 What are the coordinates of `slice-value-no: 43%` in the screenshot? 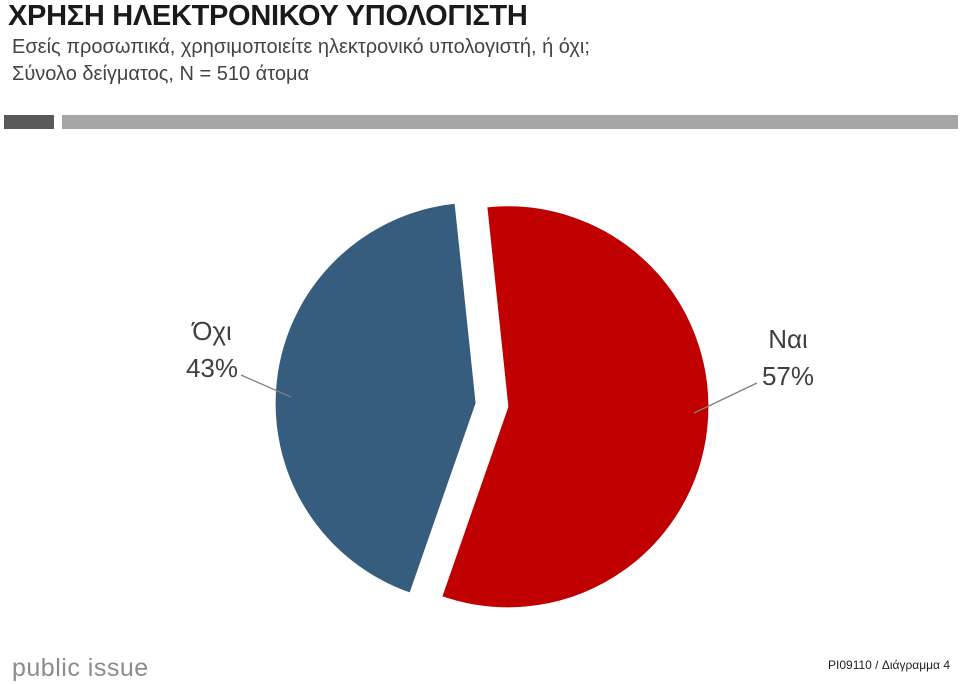 It's located at (212, 368).